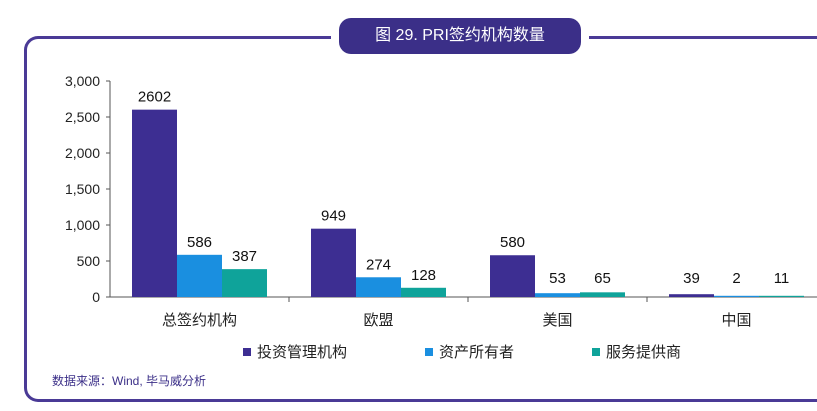 This screenshot has height=411, width=817. Describe the element at coordinates (644, 352) in the screenshot. I see `legend-label: 服务提供商` at that location.